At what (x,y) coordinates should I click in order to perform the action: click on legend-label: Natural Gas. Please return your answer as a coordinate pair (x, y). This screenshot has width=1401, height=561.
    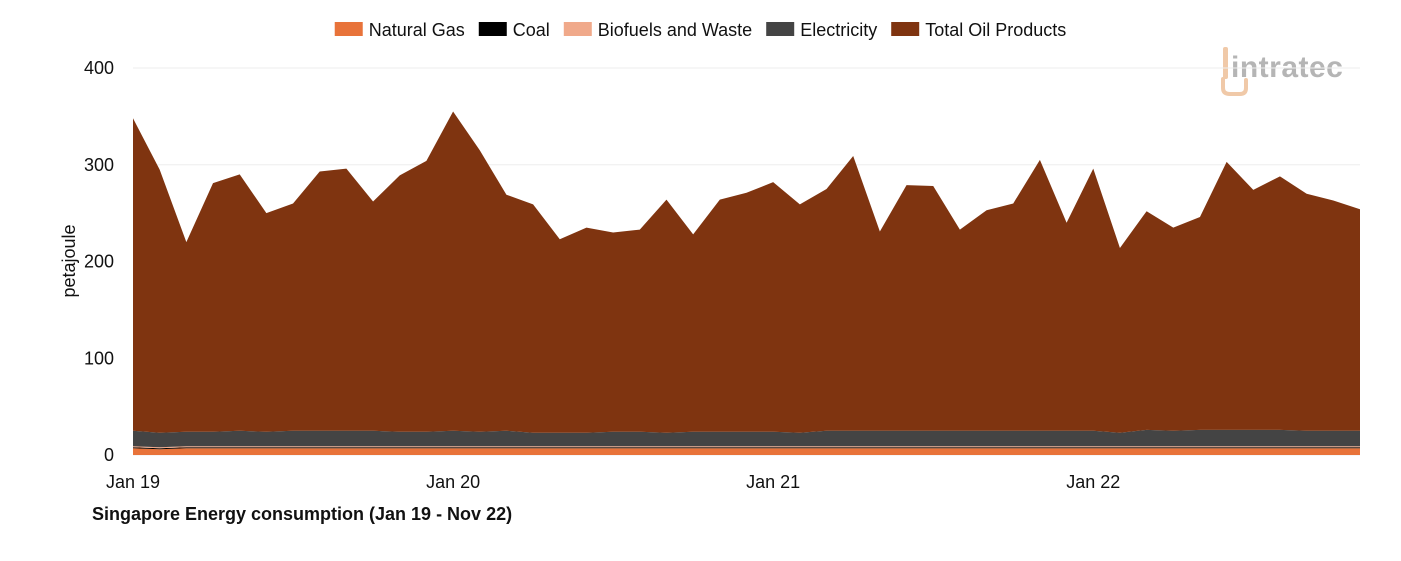
    Looking at the image, I should click on (417, 30).